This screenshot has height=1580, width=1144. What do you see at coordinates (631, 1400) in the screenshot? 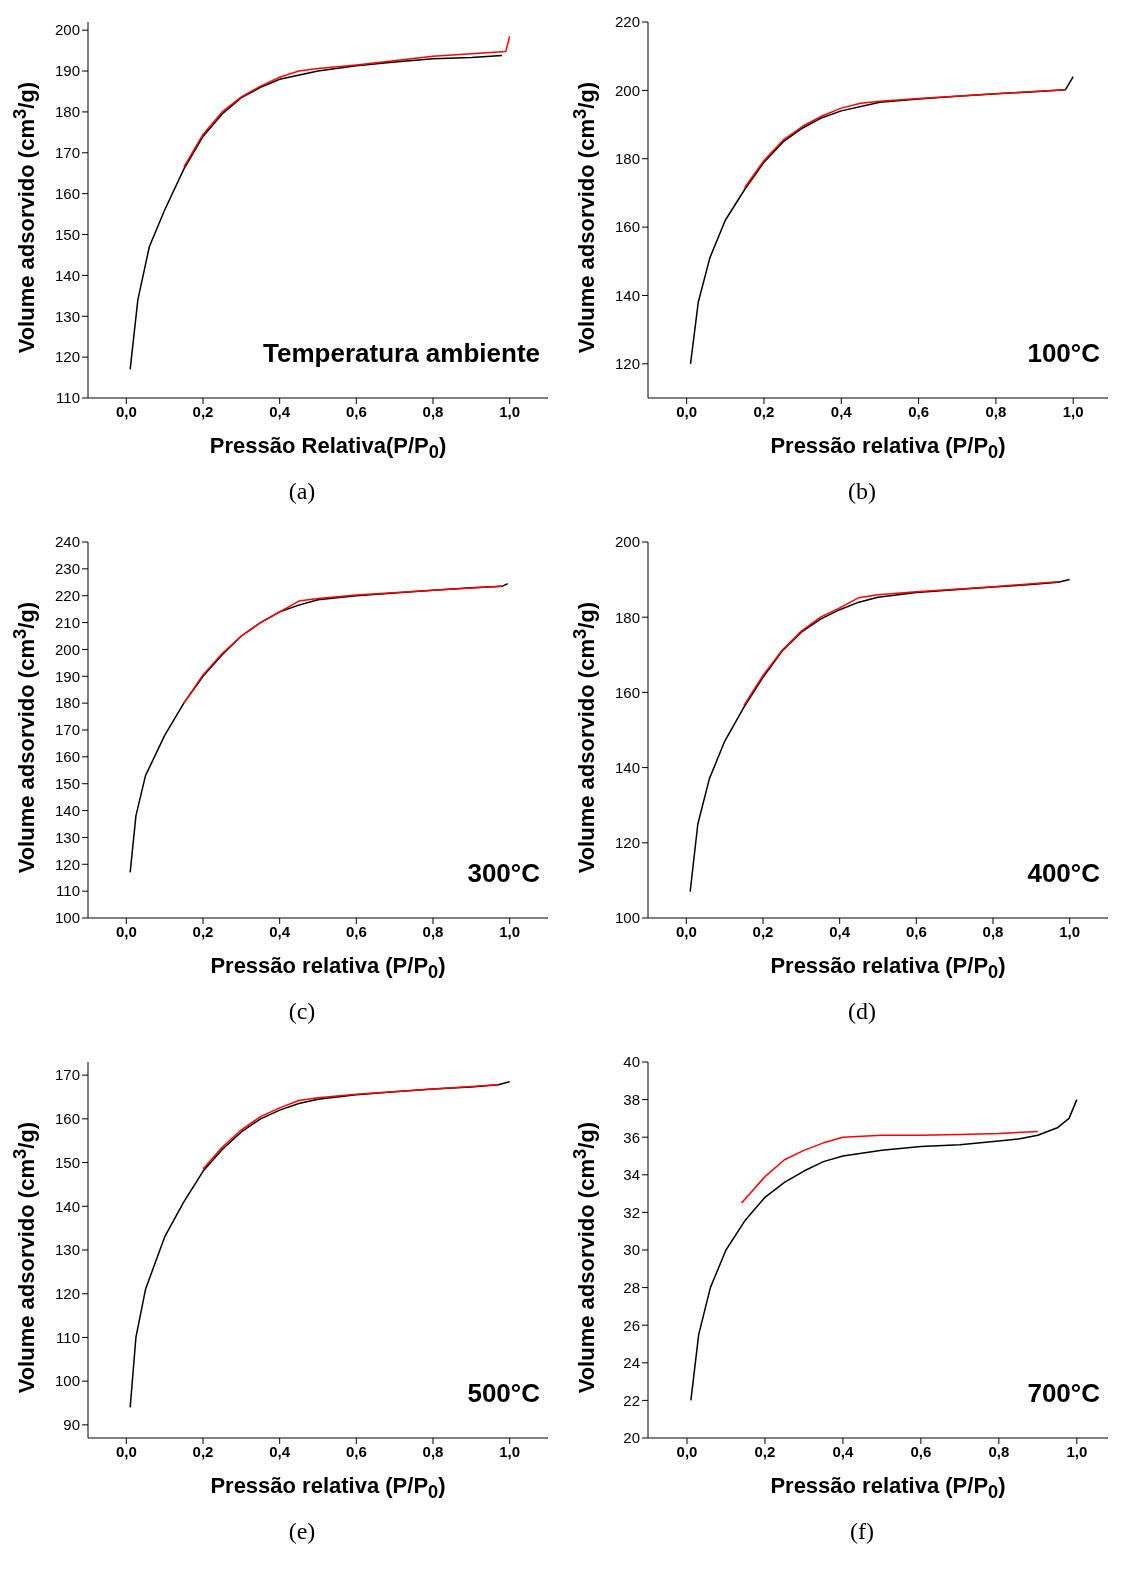
I see `y-tick-label: 22` at bounding box center [631, 1400].